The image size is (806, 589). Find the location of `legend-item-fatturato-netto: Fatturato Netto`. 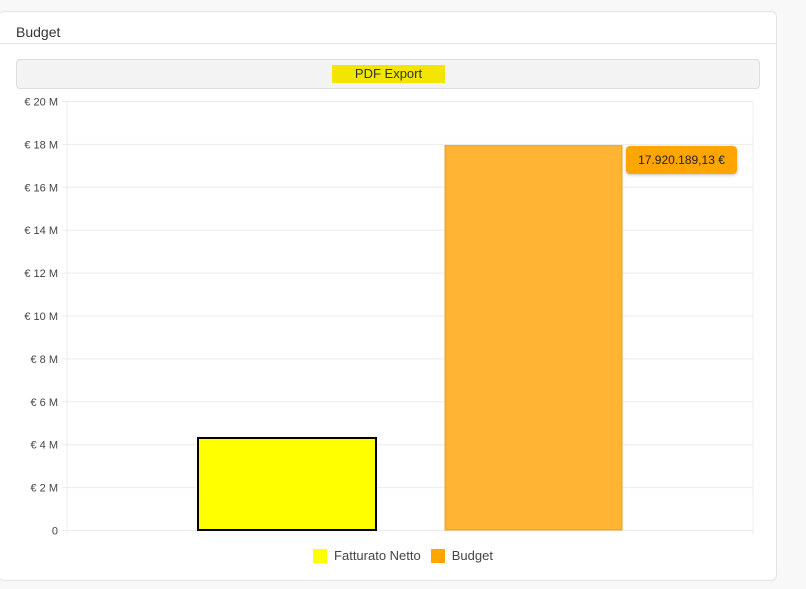

legend-item-fatturato-netto: Fatturato Netto is located at coordinates (367, 555).